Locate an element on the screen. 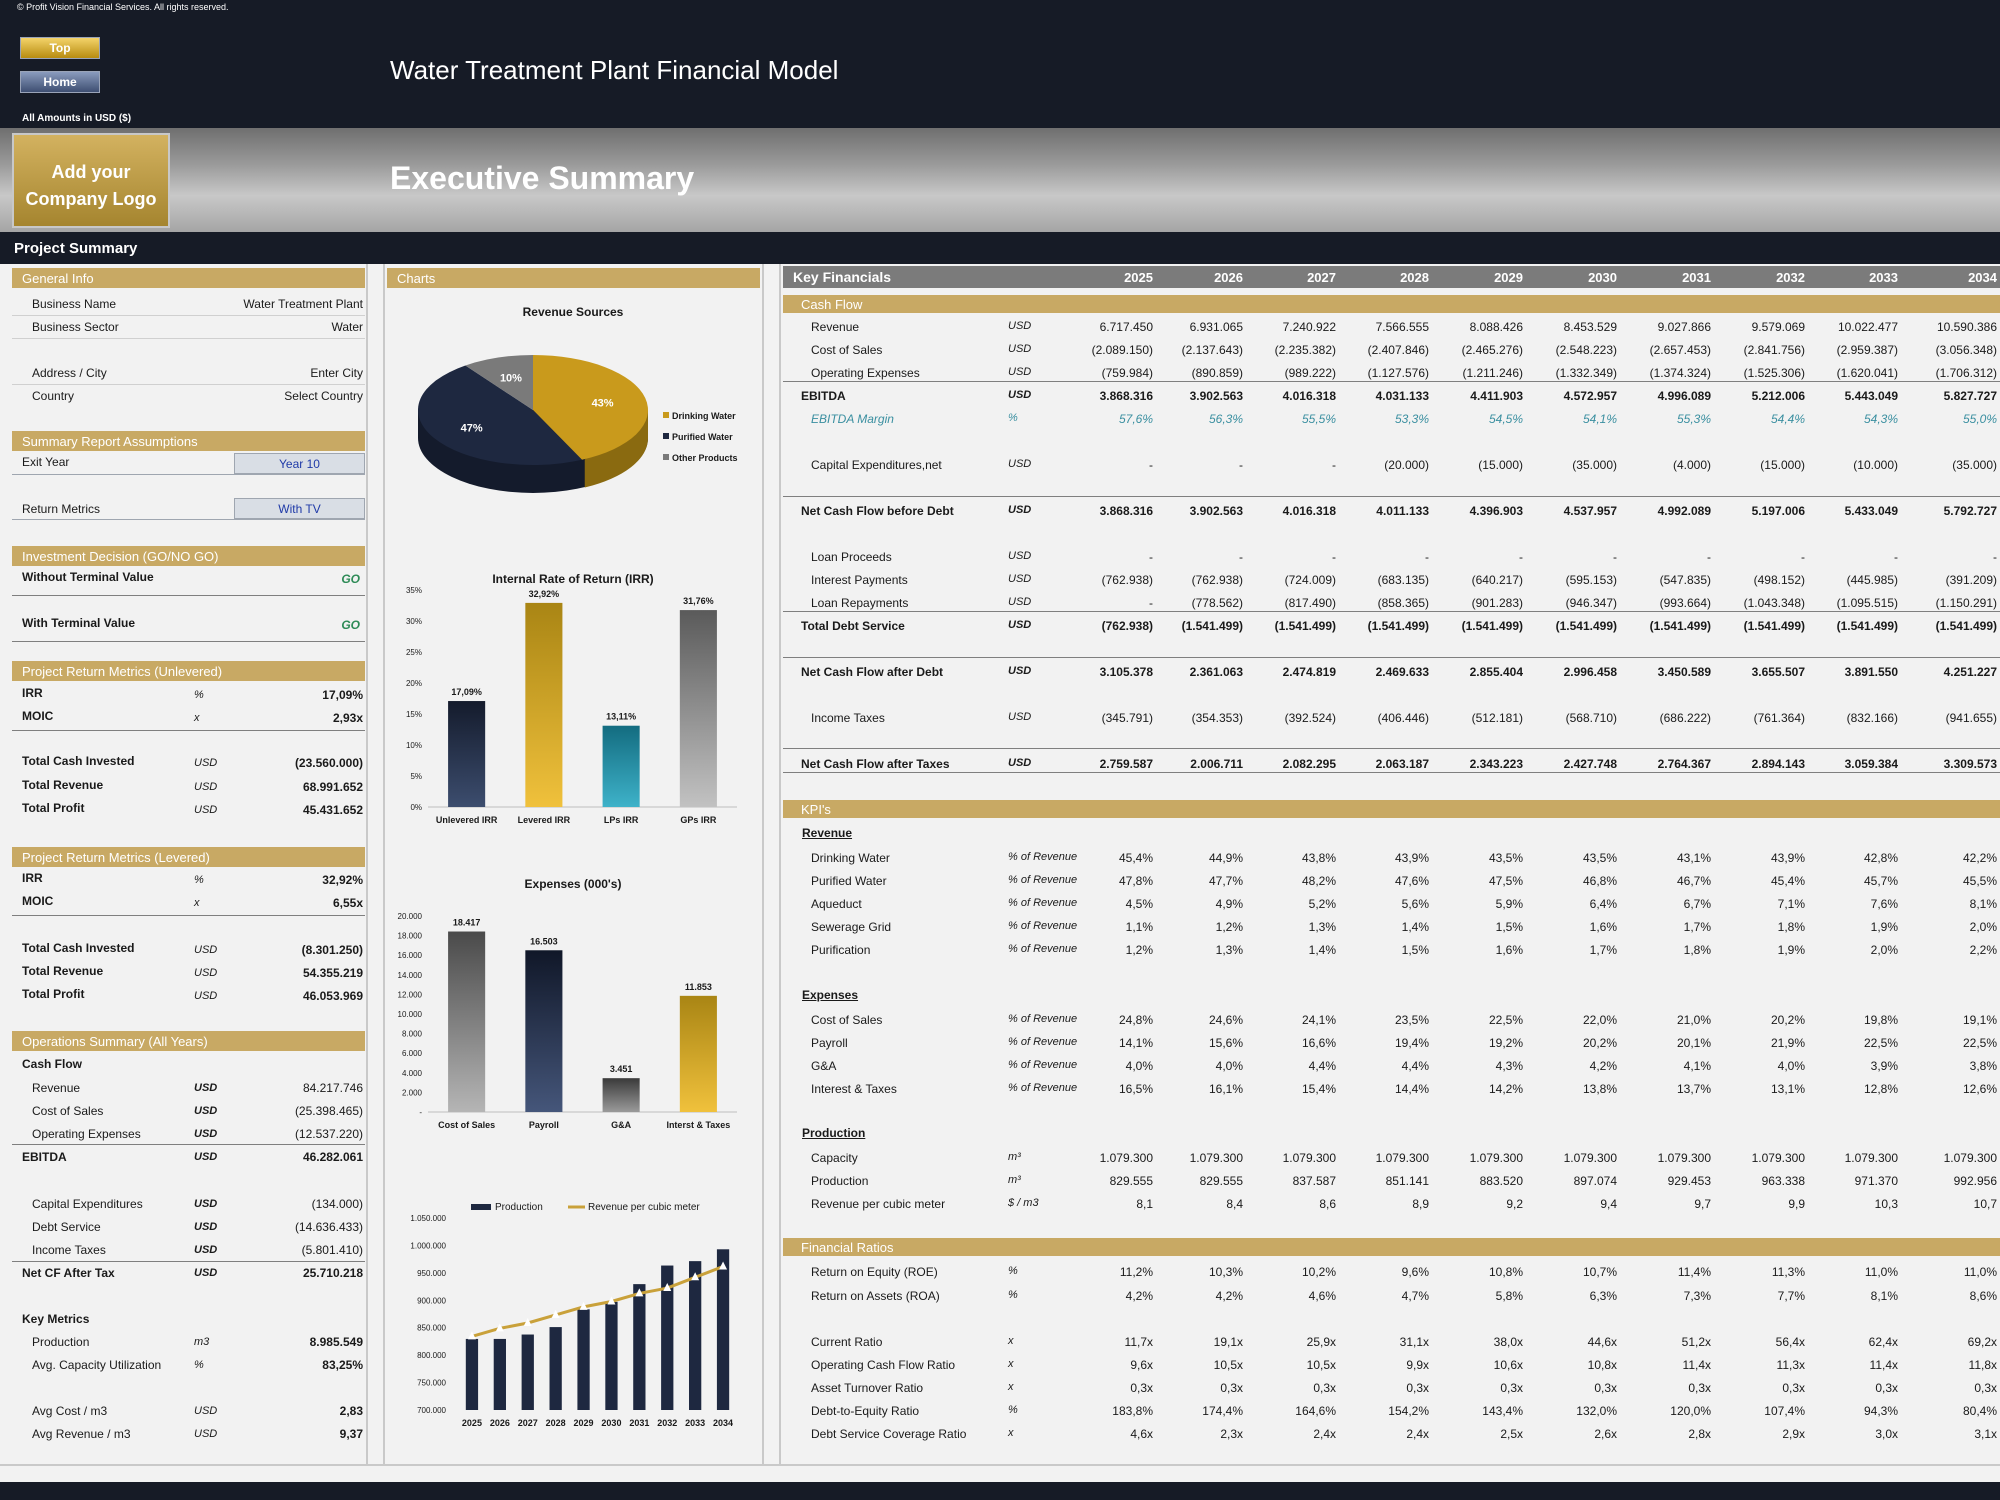 The width and height of the screenshot is (2000, 1500). investment-decision-header: Investment Decision (GO/NO GO) is located at coordinates (188, 556).